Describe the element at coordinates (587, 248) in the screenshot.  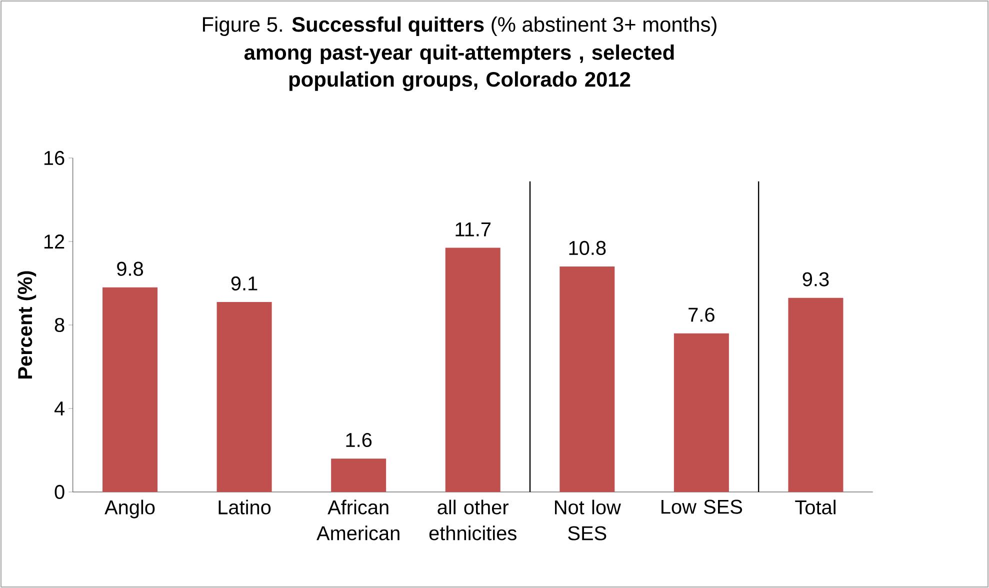
I see `data-label: 10.8` at that location.